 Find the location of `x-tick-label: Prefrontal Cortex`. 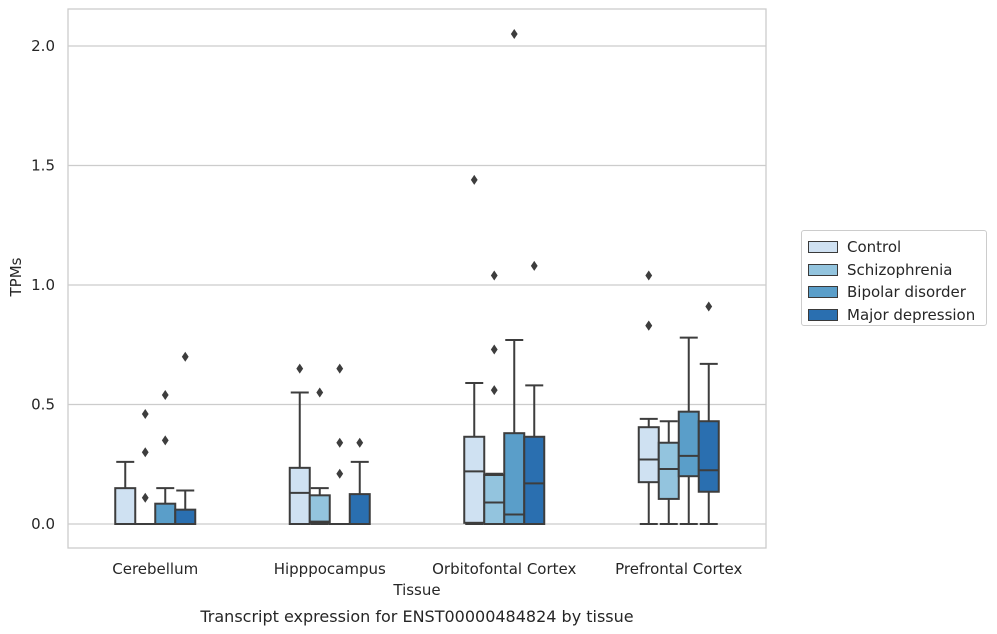

x-tick-label: Prefrontal Cortex is located at coordinates (678, 569).